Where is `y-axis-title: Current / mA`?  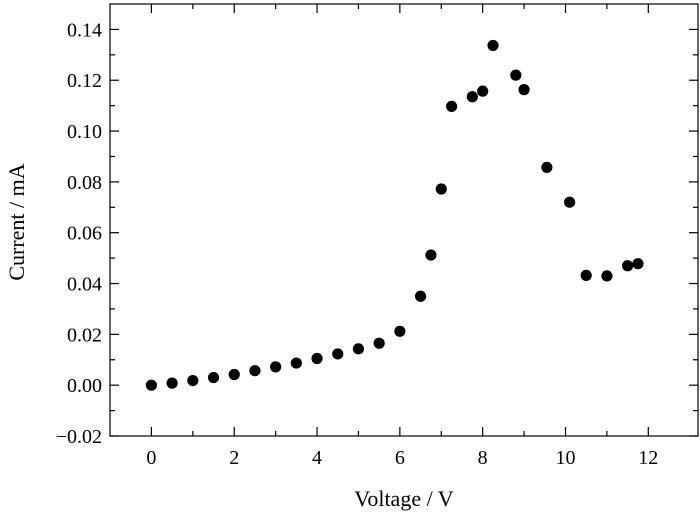
y-axis-title: Current / mA is located at coordinates (16, 221).